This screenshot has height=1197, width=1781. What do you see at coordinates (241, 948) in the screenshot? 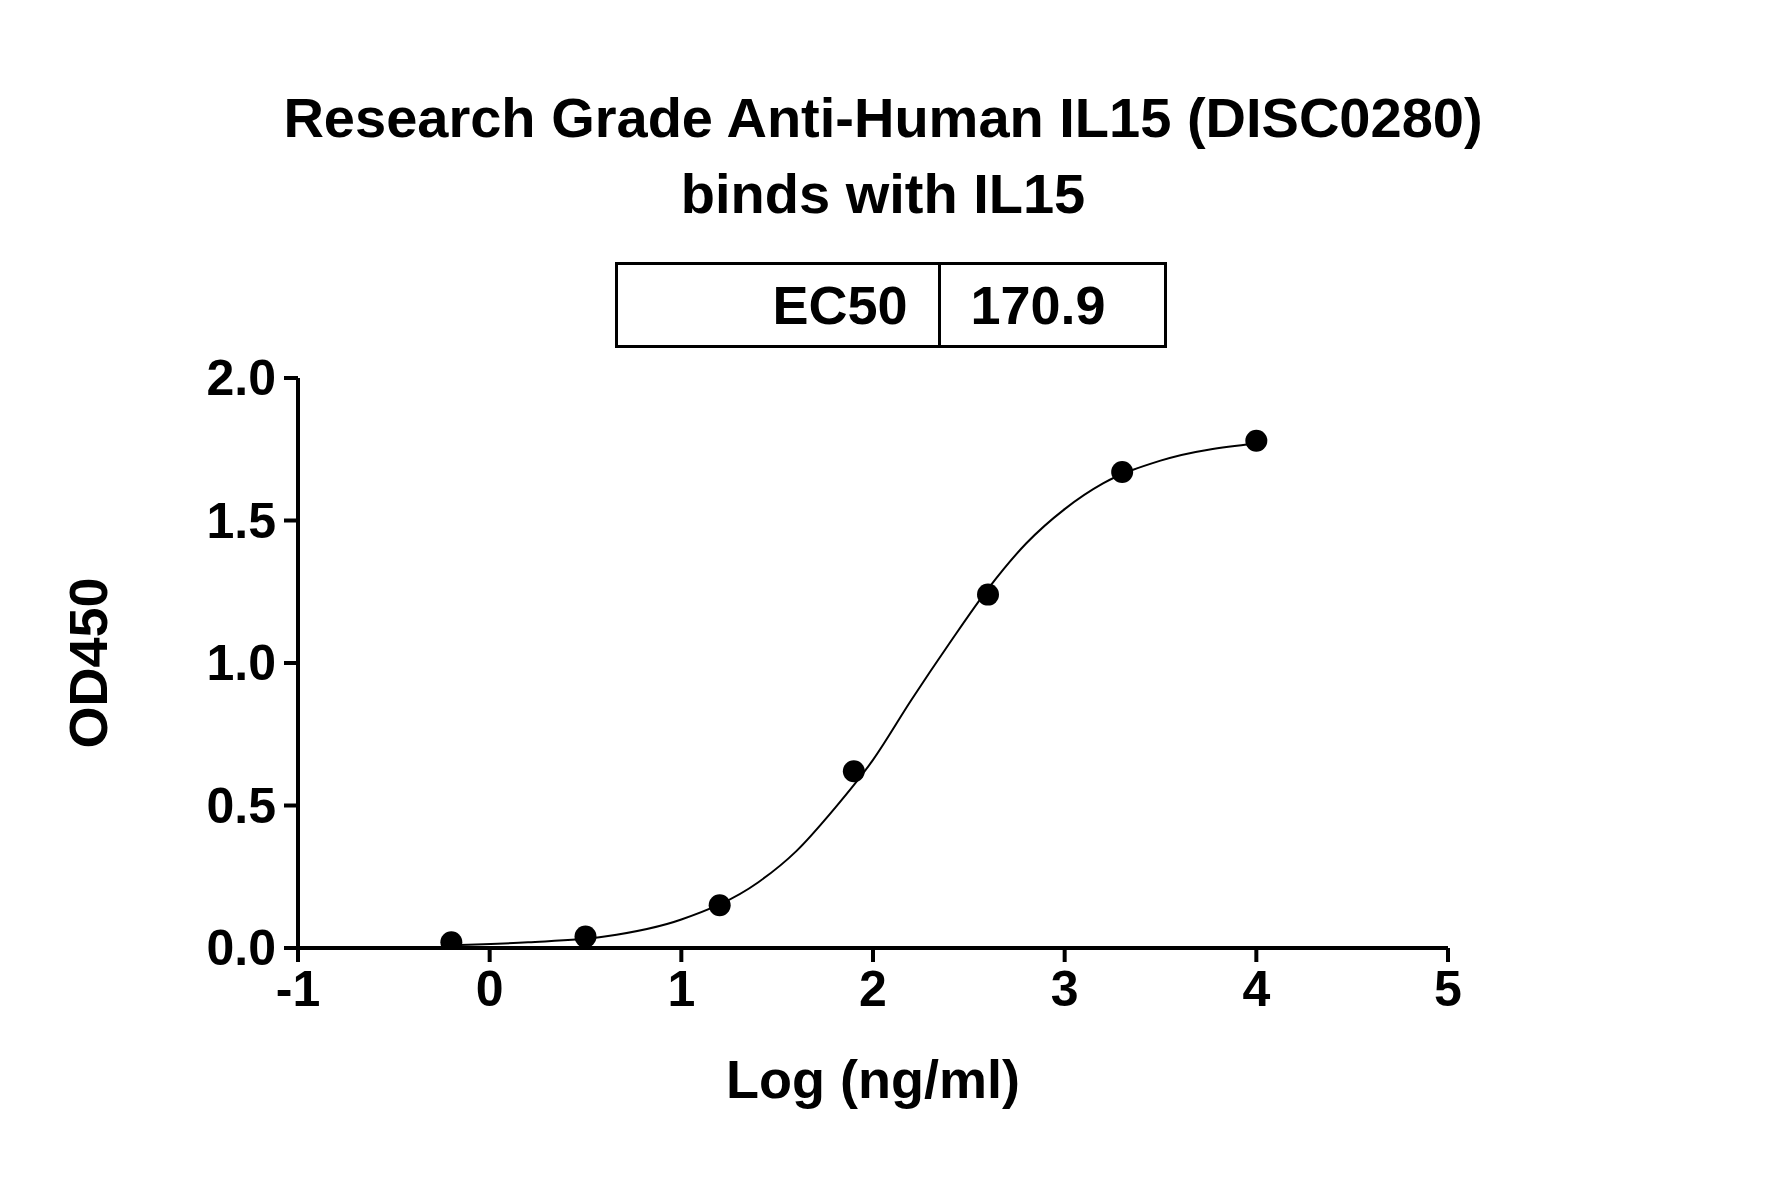
I see `y-tick-label: 0.0` at bounding box center [241, 948].